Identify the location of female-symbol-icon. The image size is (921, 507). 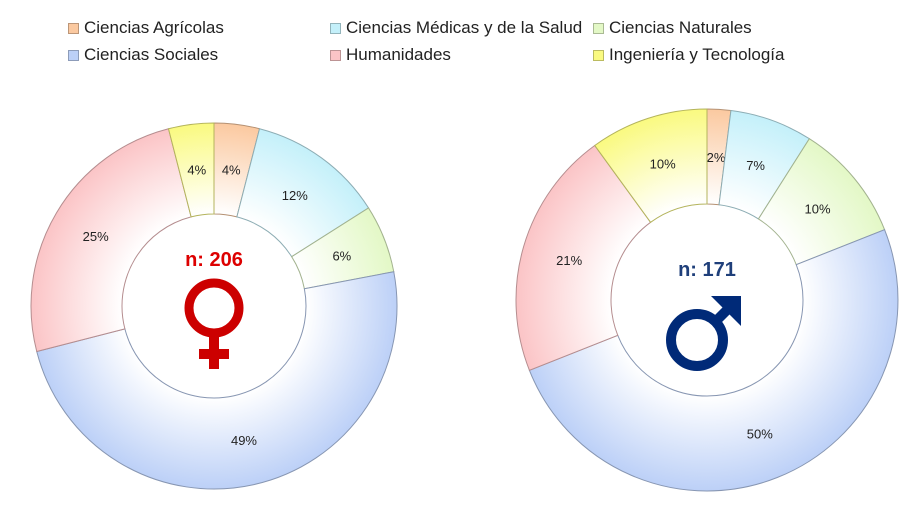
(214, 323).